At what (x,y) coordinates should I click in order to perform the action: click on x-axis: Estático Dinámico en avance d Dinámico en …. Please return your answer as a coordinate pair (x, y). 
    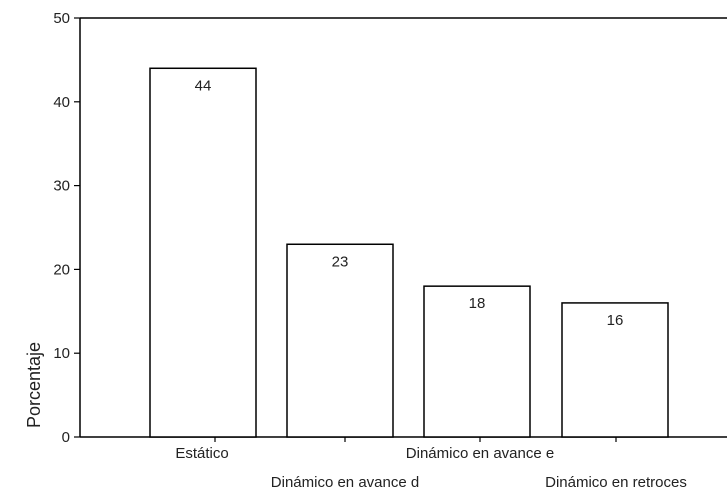
    Looking at the image, I should click on (403, 463).